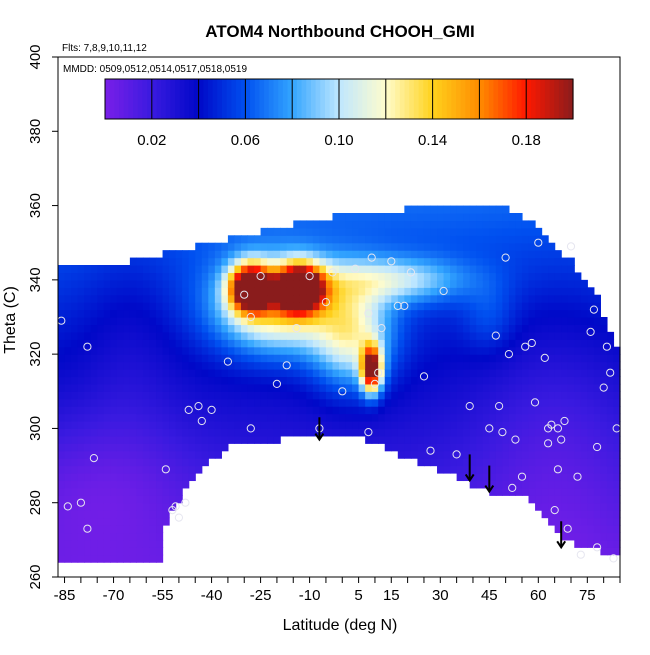 The height and width of the screenshot is (655, 650). I want to click on colorbar-segment, so click(416, 99).